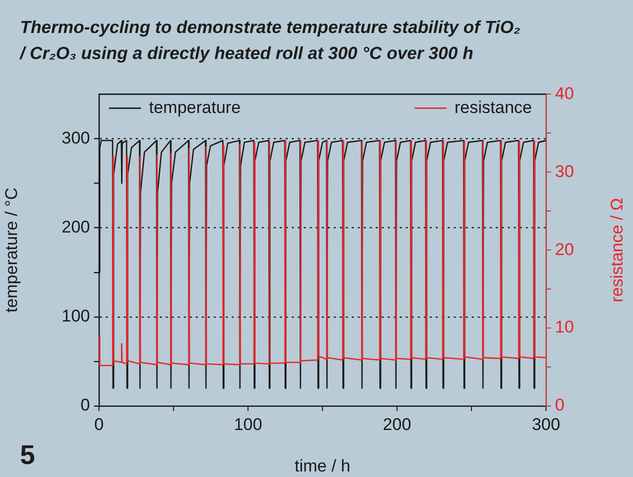 This screenshot has height=477, width=633. What do you see at coordinates (397, 424) in the screenshot?
I see `x-tick-label: 200` at bounding box center [397, 424].